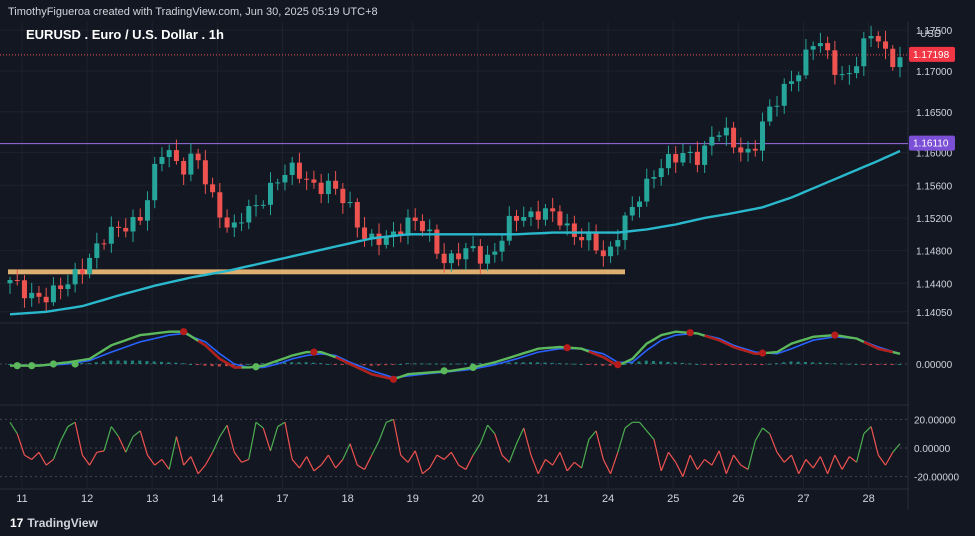 The height and width of the screenshot is (536, 975). I want to click on last-price-label: 1.17198, so click(931, 55).